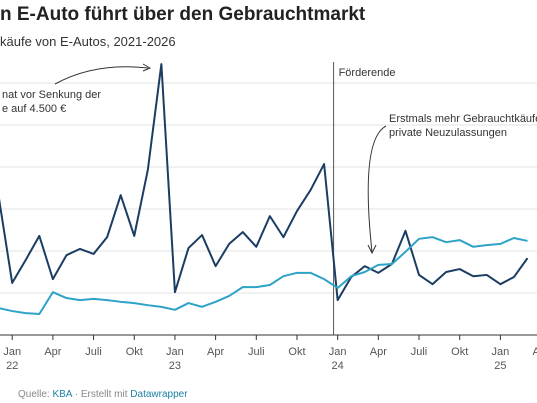 The image size is (537, 403). What do you see at coordinates (12, 366) in the screenshot?
I see `x-year-label: 22` at bounding box center [12, 366].